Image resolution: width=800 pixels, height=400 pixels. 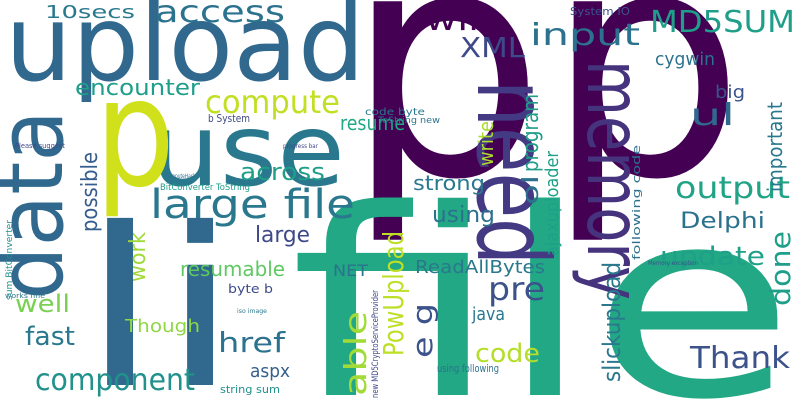 What do you see at coordinates (600, 11) in the screenshot?
I see `word: System IO` at bounding box center [600, 11].